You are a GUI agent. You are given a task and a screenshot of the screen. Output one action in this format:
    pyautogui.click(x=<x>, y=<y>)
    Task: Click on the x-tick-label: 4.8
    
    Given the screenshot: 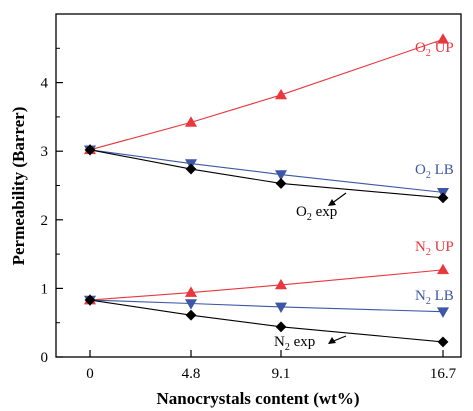 What is the action you would take?
    pyautogui.click(x=191, y=374)
    